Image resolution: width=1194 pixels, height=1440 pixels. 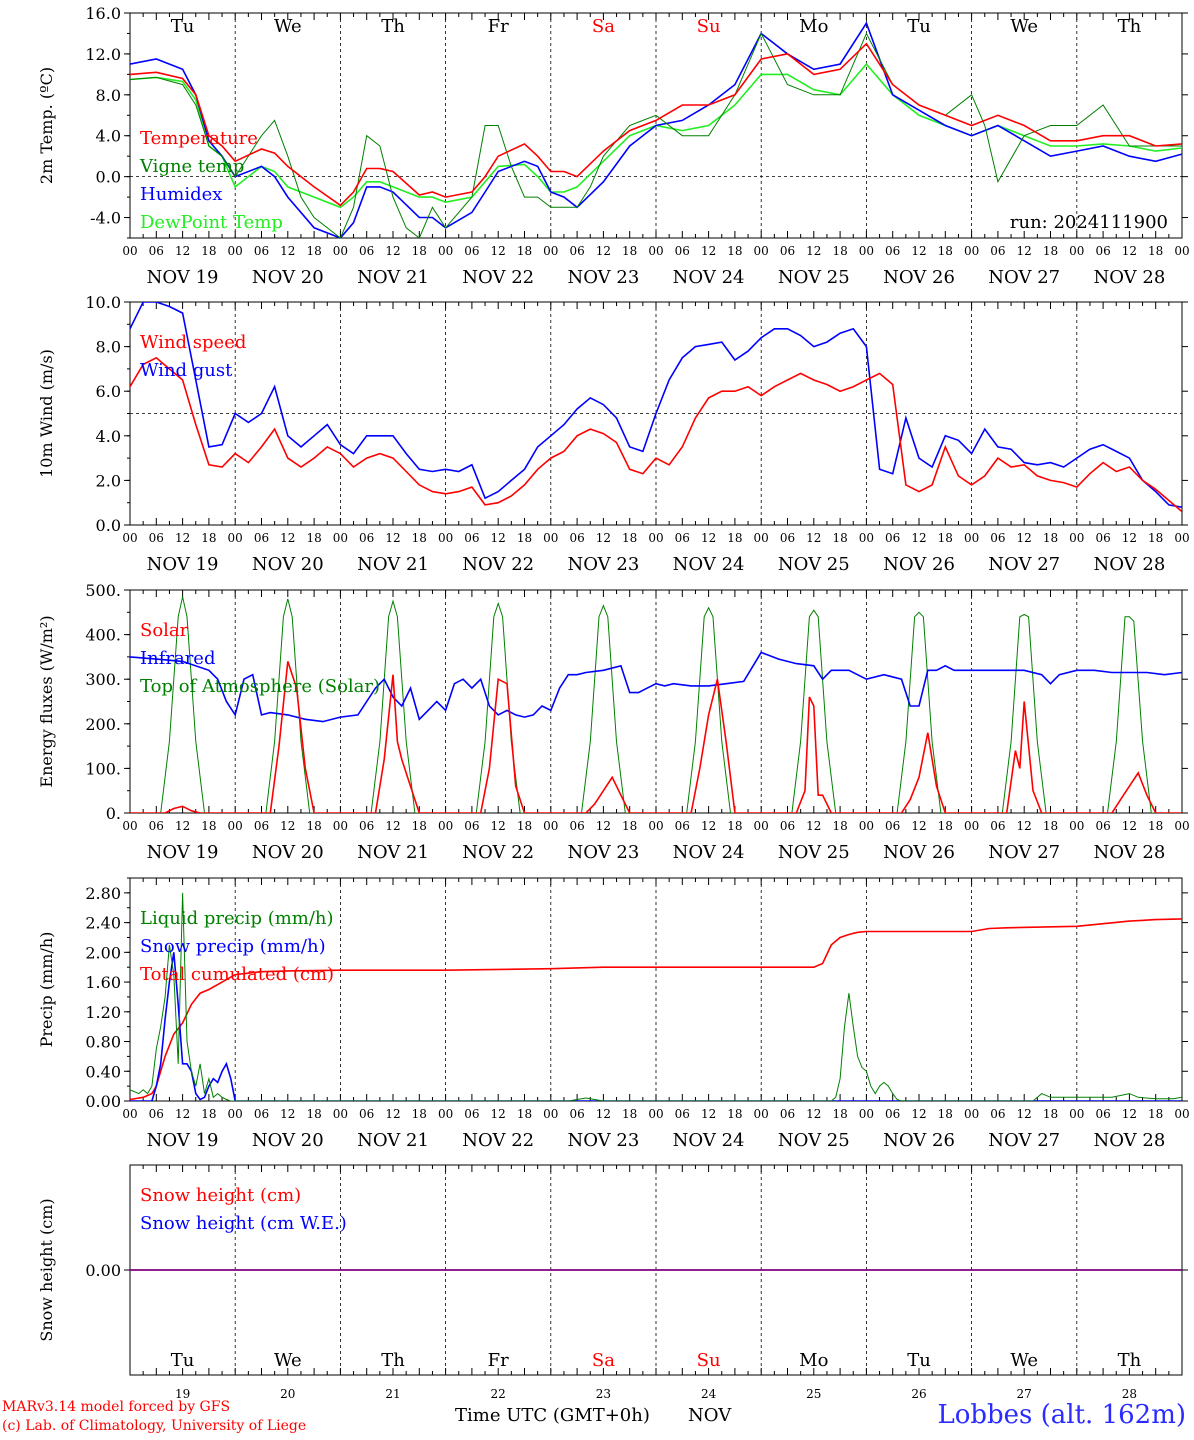 What do you see at coordinates (287, 1394) in the screenshot?
I see `day-number-label: 20` at bounding box center [287, 1394].